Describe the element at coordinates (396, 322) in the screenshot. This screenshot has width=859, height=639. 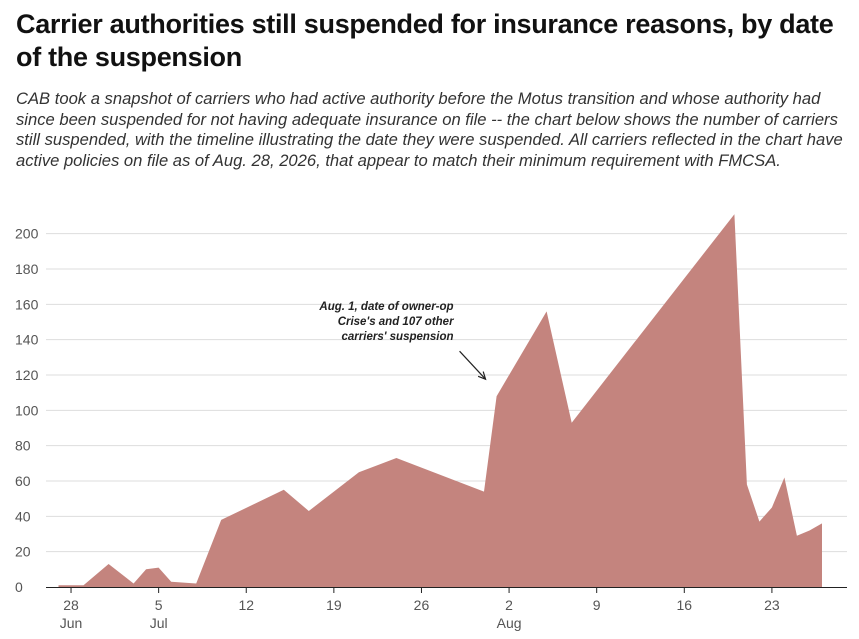
I see `annotation-line-1: Crise's and 107 other` at that location.